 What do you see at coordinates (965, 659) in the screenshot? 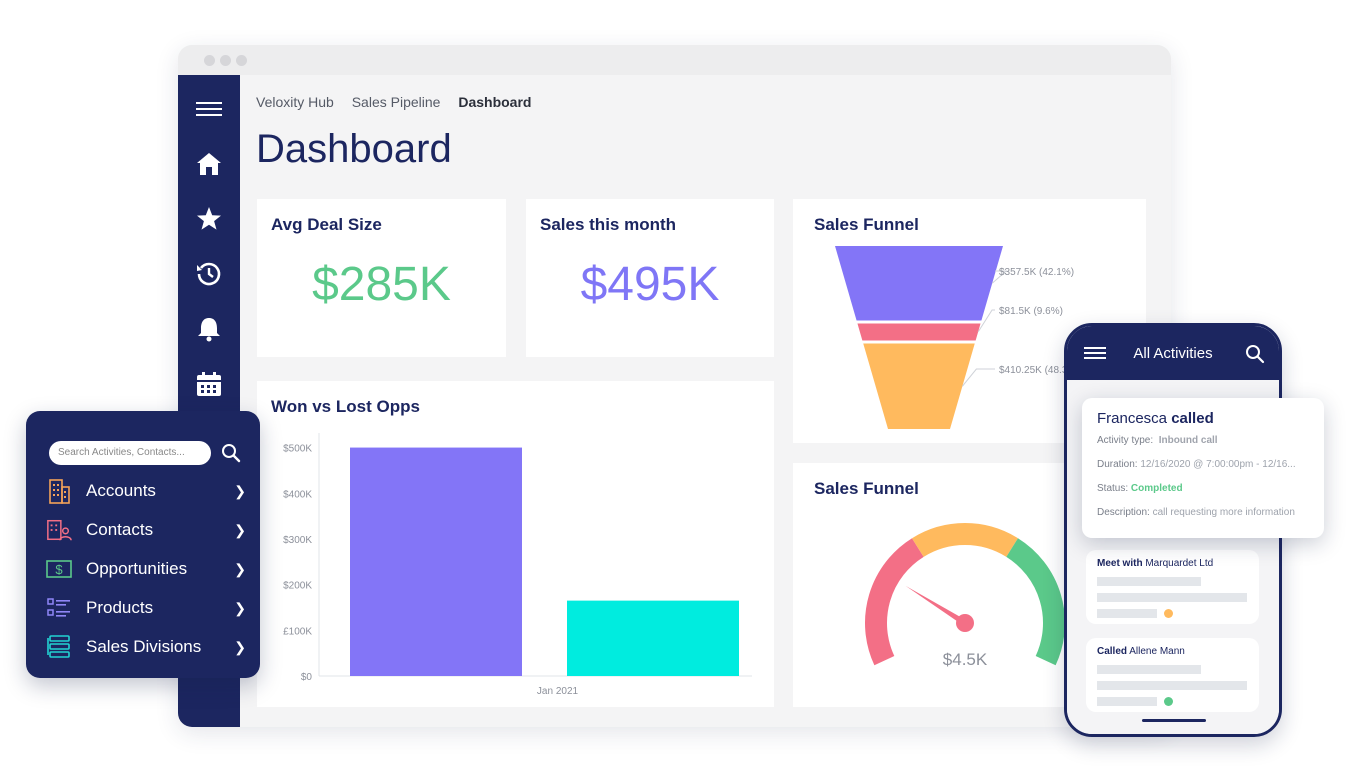
I see `gauge-value-label: $4.5K` at bounding box center [965, 659].